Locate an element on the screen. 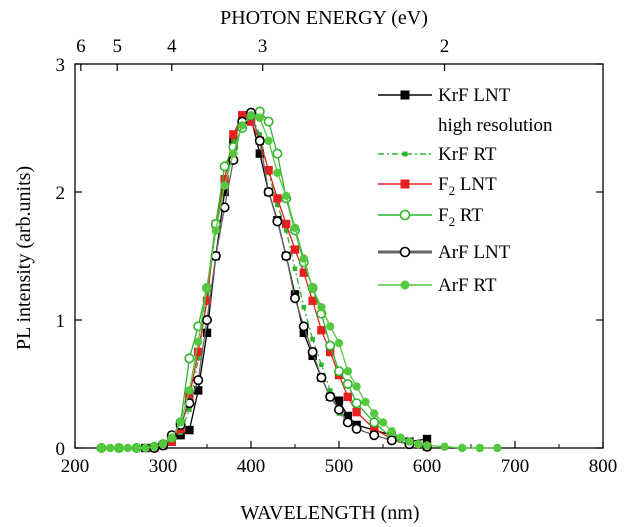  legend-label: F2 RT is located at coordinates (460, 217).